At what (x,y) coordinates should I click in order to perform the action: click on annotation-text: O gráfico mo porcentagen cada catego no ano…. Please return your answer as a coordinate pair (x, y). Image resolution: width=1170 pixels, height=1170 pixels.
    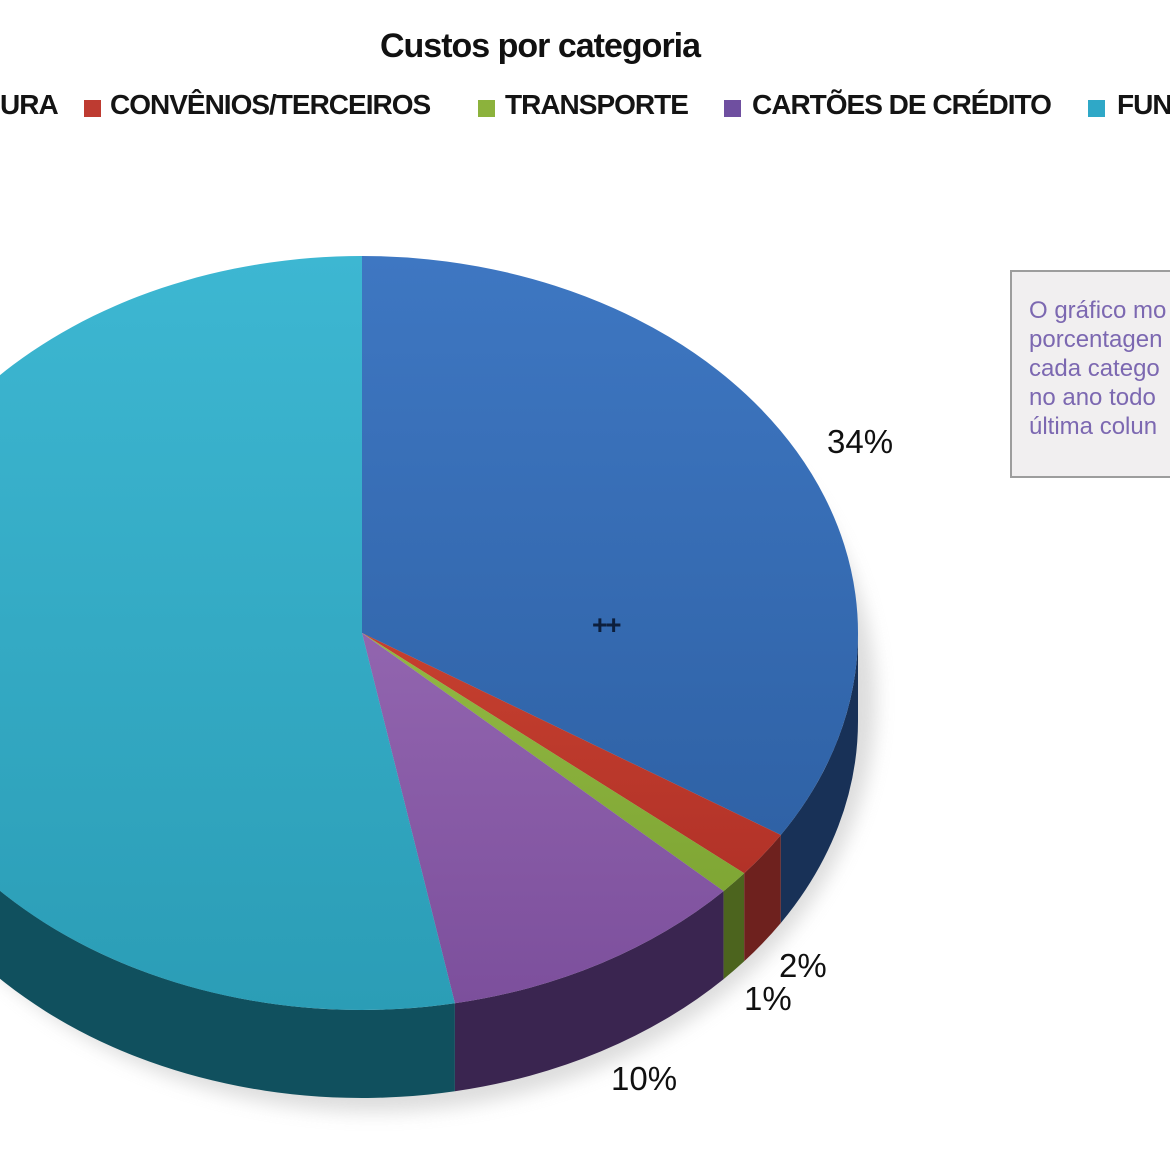
    Looking at the image, I should click on (1097, 368).